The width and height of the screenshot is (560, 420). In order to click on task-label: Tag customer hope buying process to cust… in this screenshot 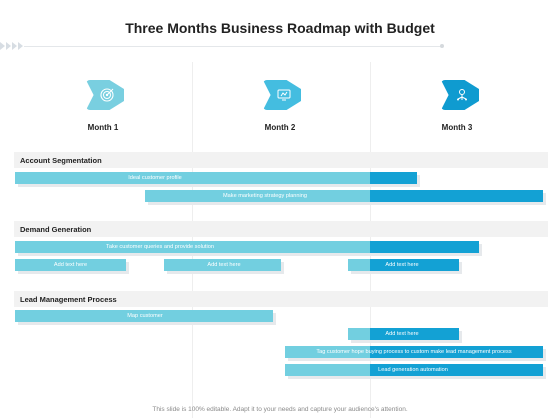, I will do `click(414, 352)`.